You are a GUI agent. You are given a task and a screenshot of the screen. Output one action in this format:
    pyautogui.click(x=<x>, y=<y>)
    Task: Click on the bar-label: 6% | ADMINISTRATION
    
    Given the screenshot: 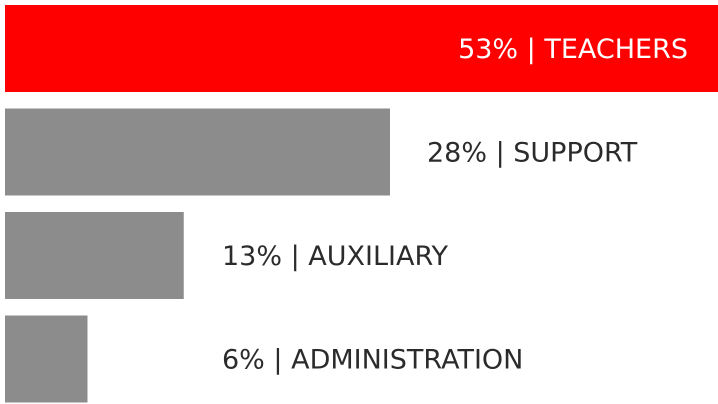 What is the action you would take?
    pyautogui.click(x=372, y=360)
    